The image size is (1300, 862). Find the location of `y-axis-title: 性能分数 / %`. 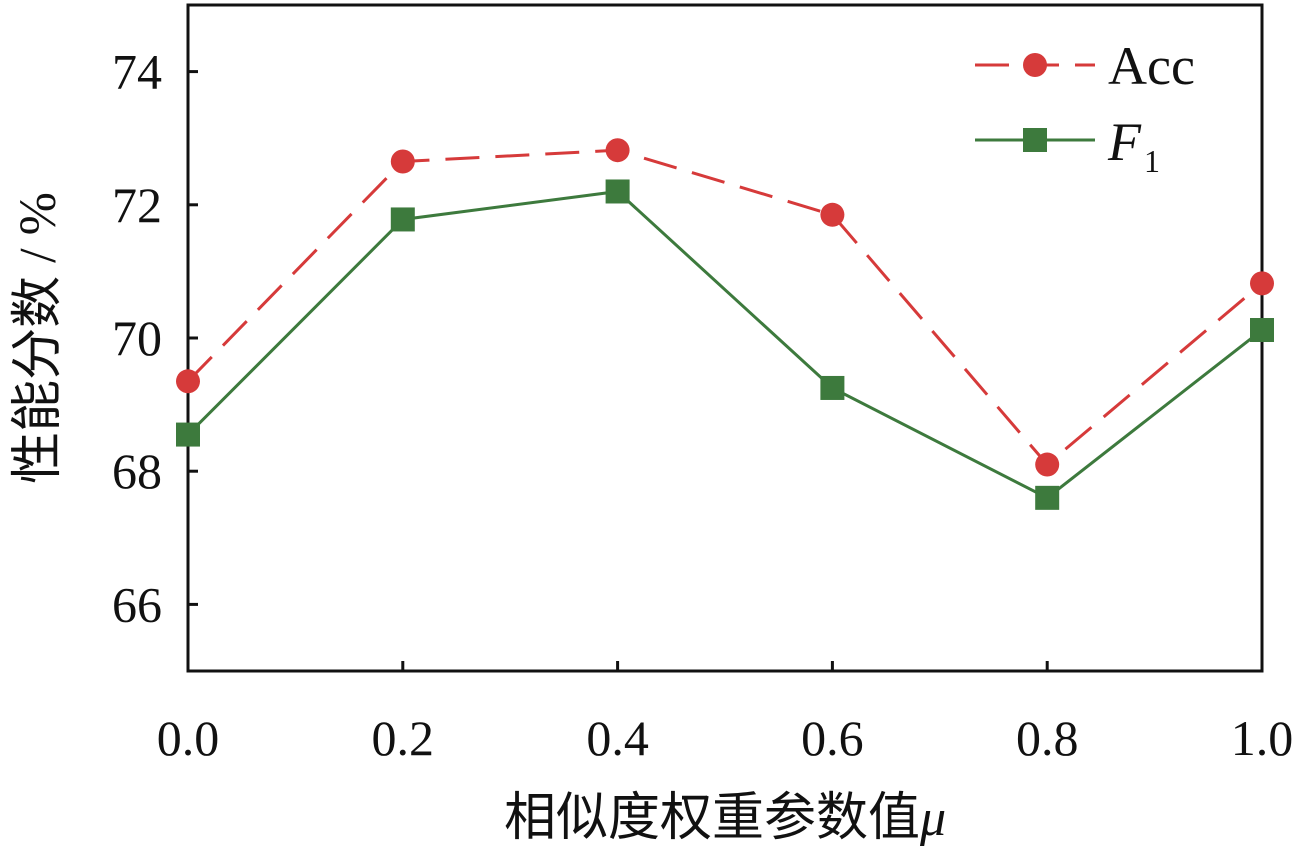

y-axis-title: 性能分数 / % is located at coordinates (38, 338).